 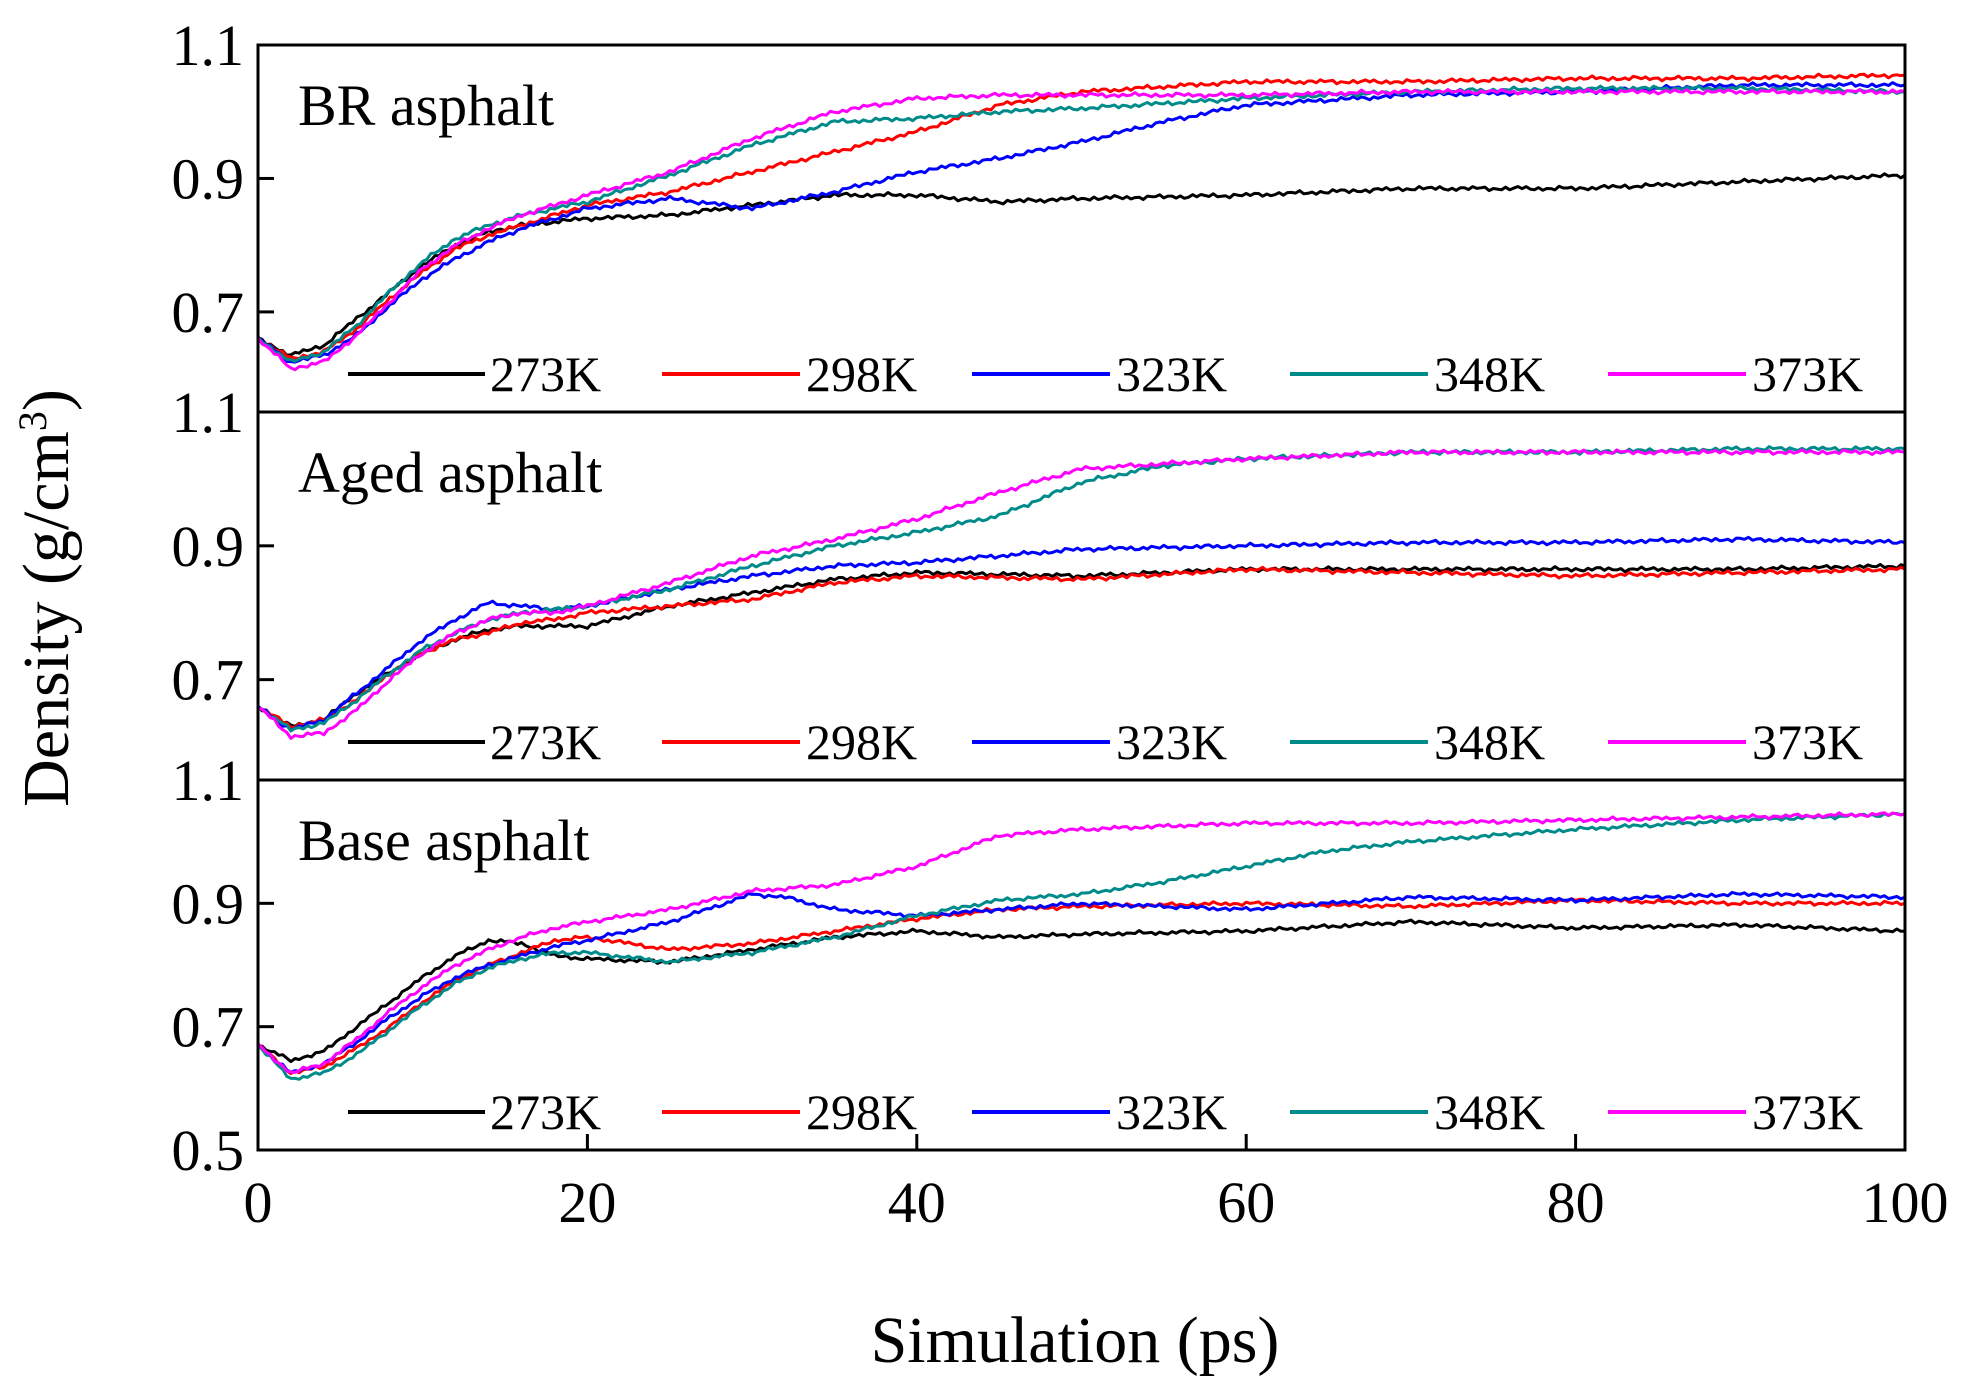 What do you see at coordinates (545, 374) in the screenshot?
I see `legend-label-br-273k: 273K` at bounding box center [545, 374].